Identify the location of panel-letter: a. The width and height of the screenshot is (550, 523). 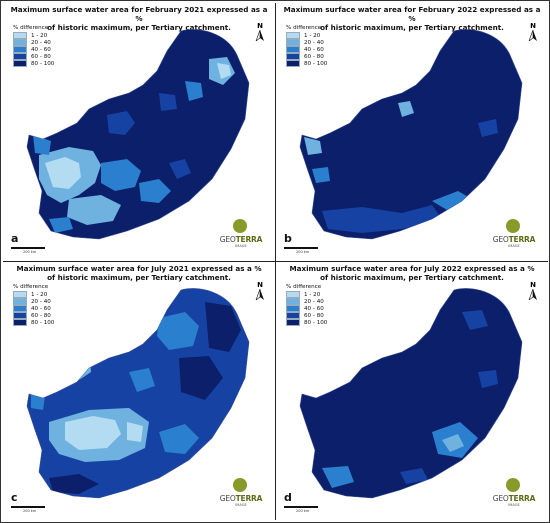
(15, 238).